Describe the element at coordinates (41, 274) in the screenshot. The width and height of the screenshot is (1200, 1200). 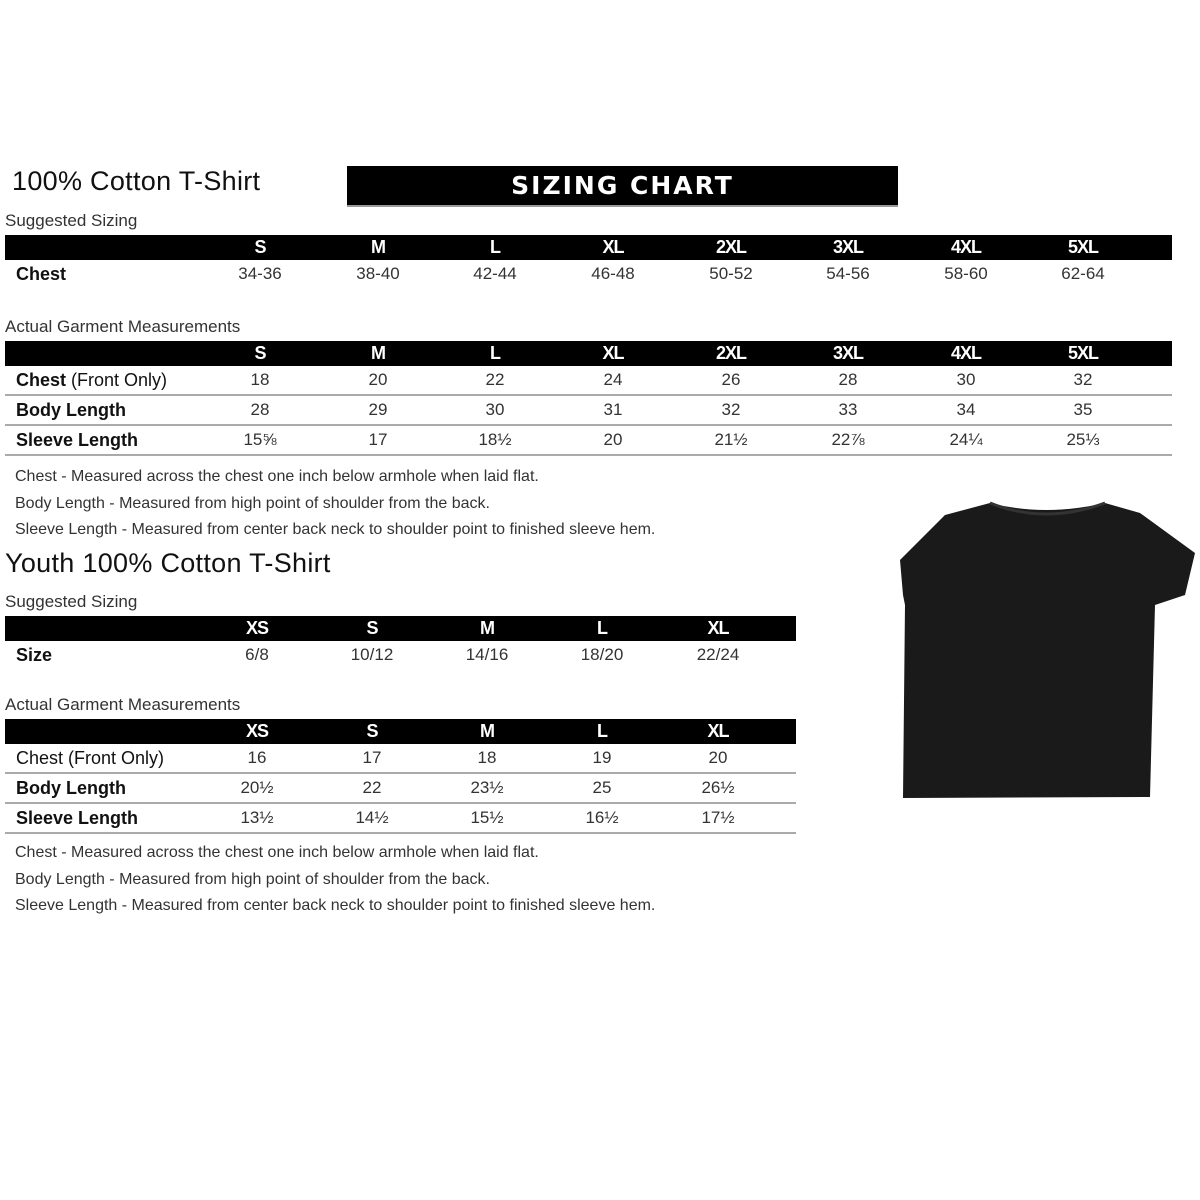
I see `row-label: Chest` at that location.